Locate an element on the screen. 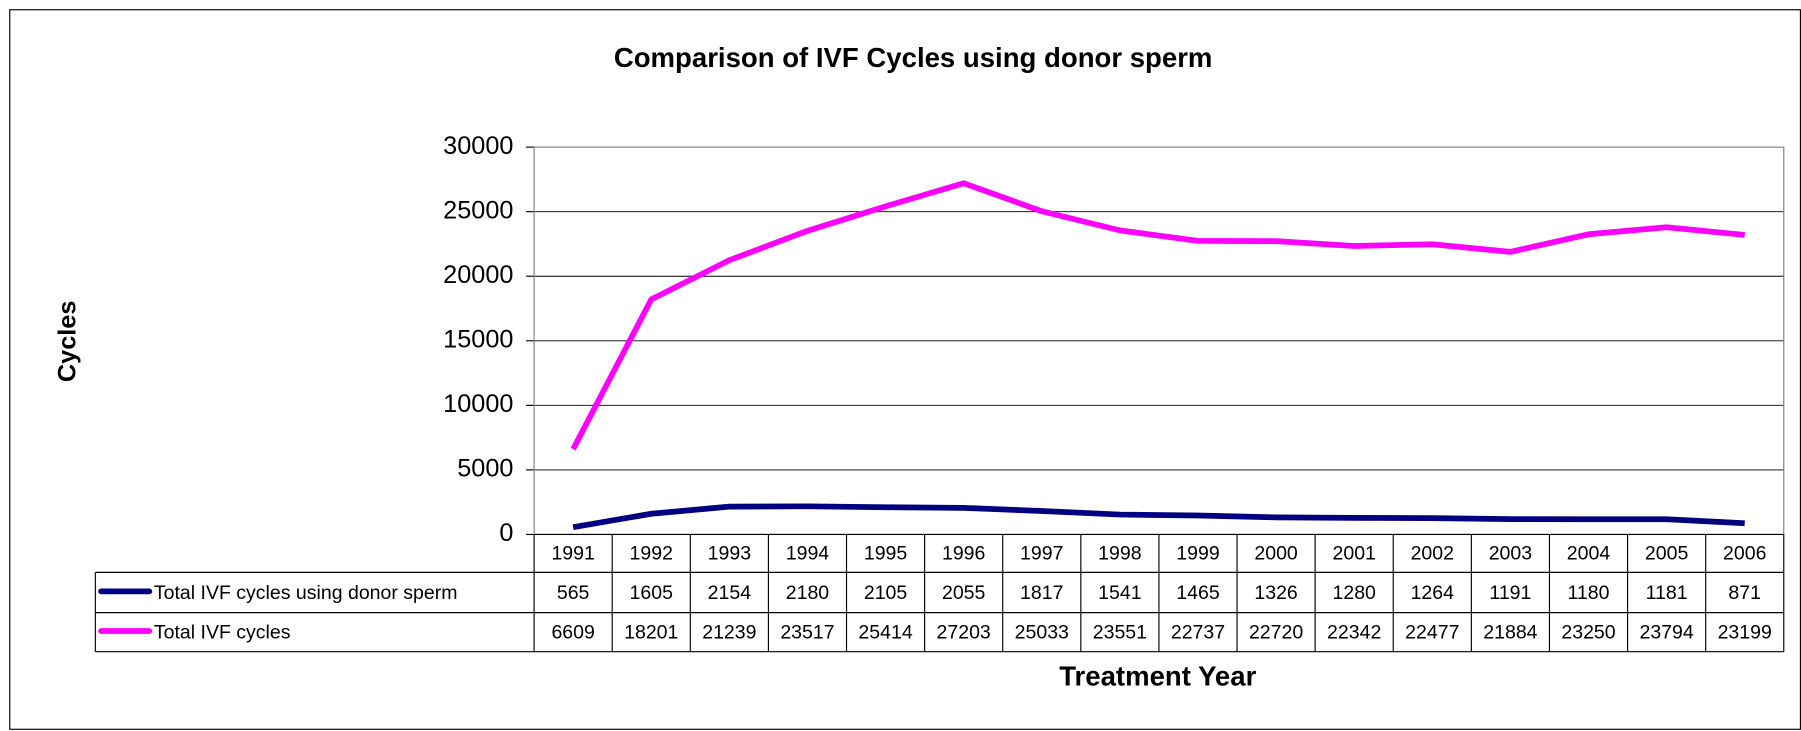 The height and width of the screenshot is (731, 1801). data-label: 22477 is located at coordinates (1432, 632).